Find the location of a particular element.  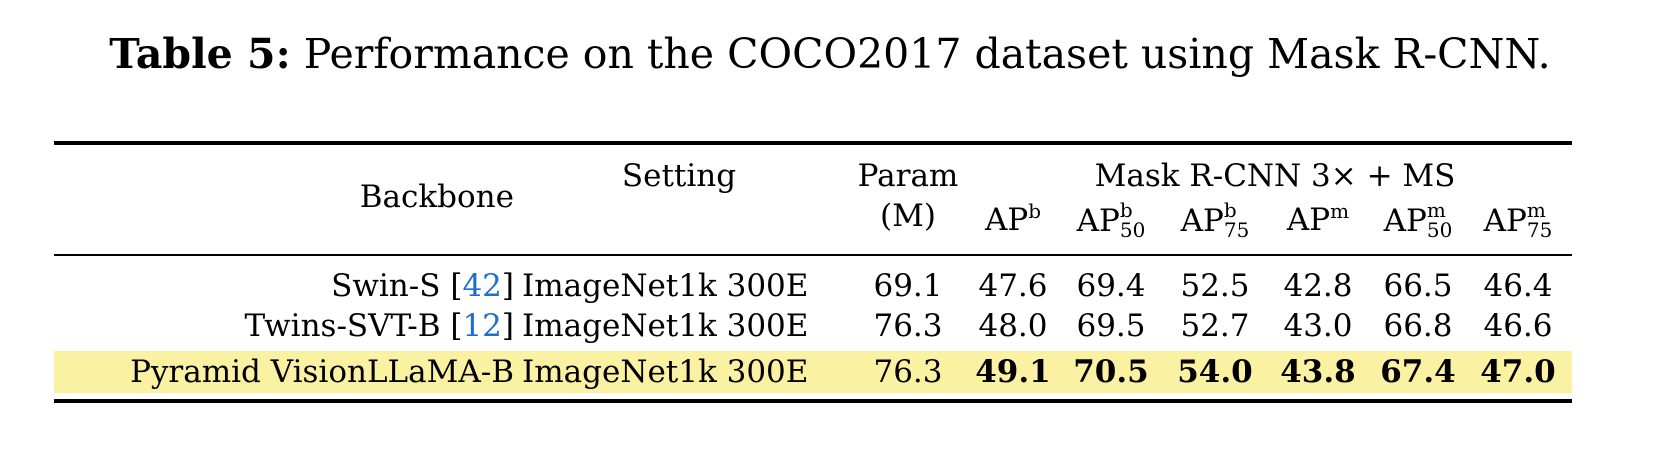

table-cell-value: 47.6 is located at coordinates (1013, 286).